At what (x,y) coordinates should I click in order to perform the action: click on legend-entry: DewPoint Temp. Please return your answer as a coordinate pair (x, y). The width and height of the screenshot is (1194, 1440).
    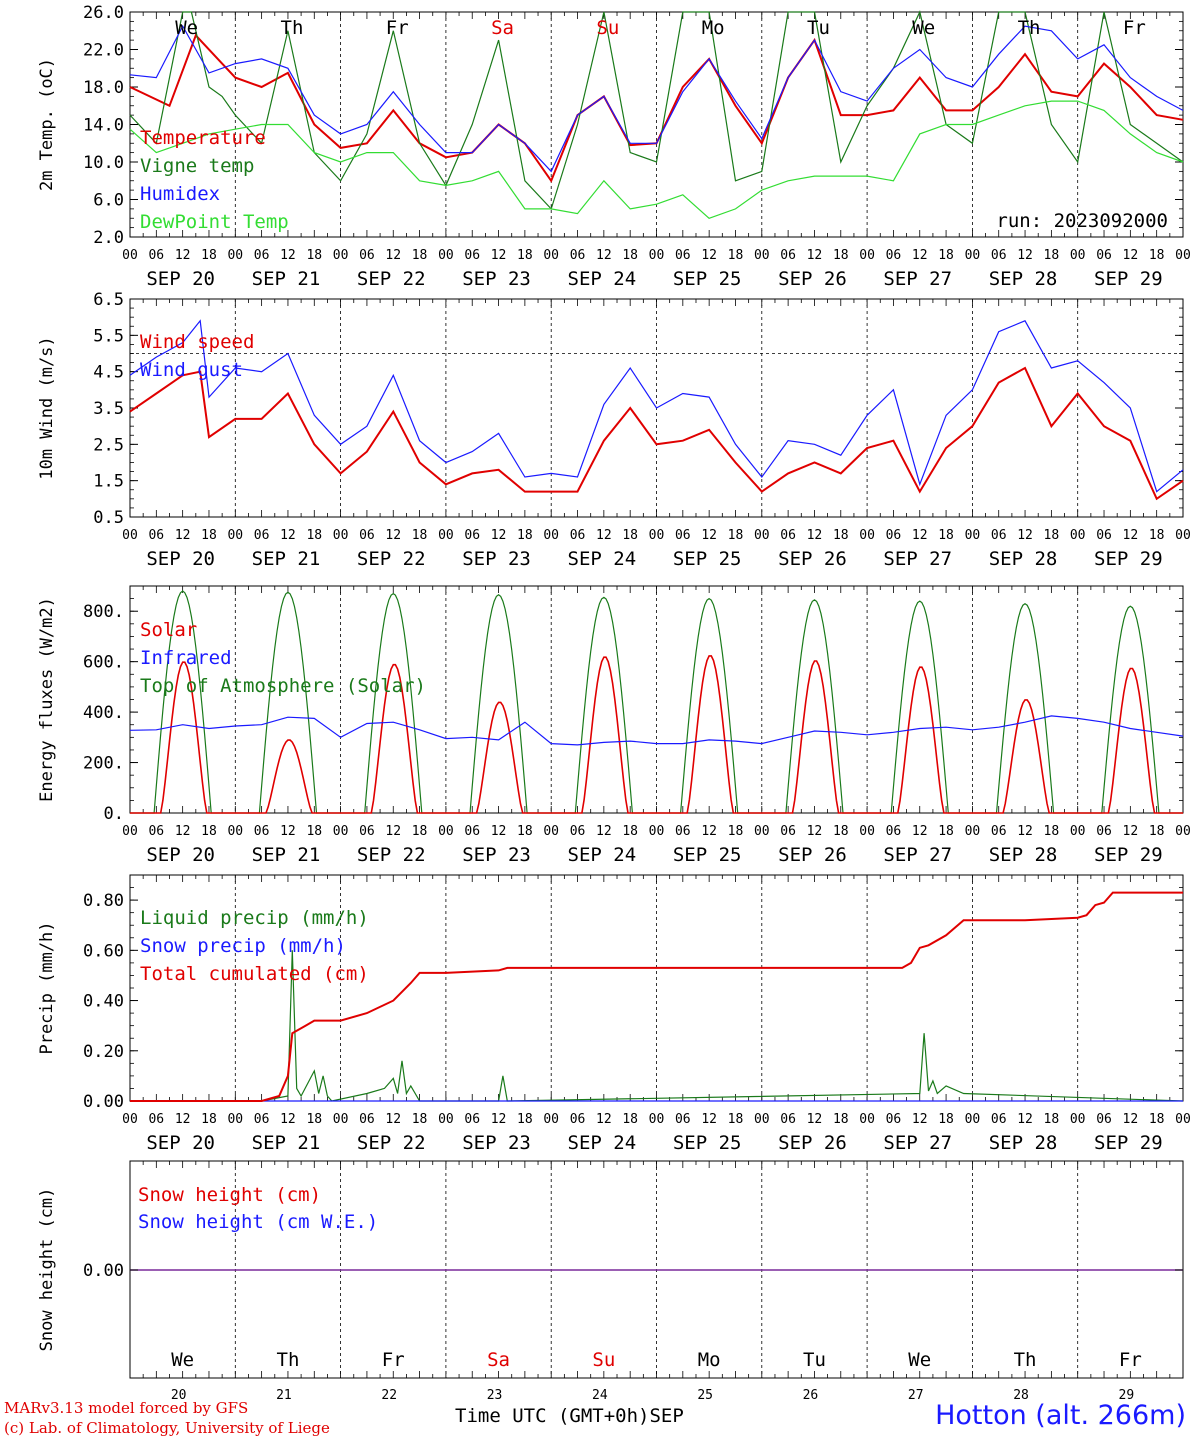
    Looking at the image, I should click on (214, 222).